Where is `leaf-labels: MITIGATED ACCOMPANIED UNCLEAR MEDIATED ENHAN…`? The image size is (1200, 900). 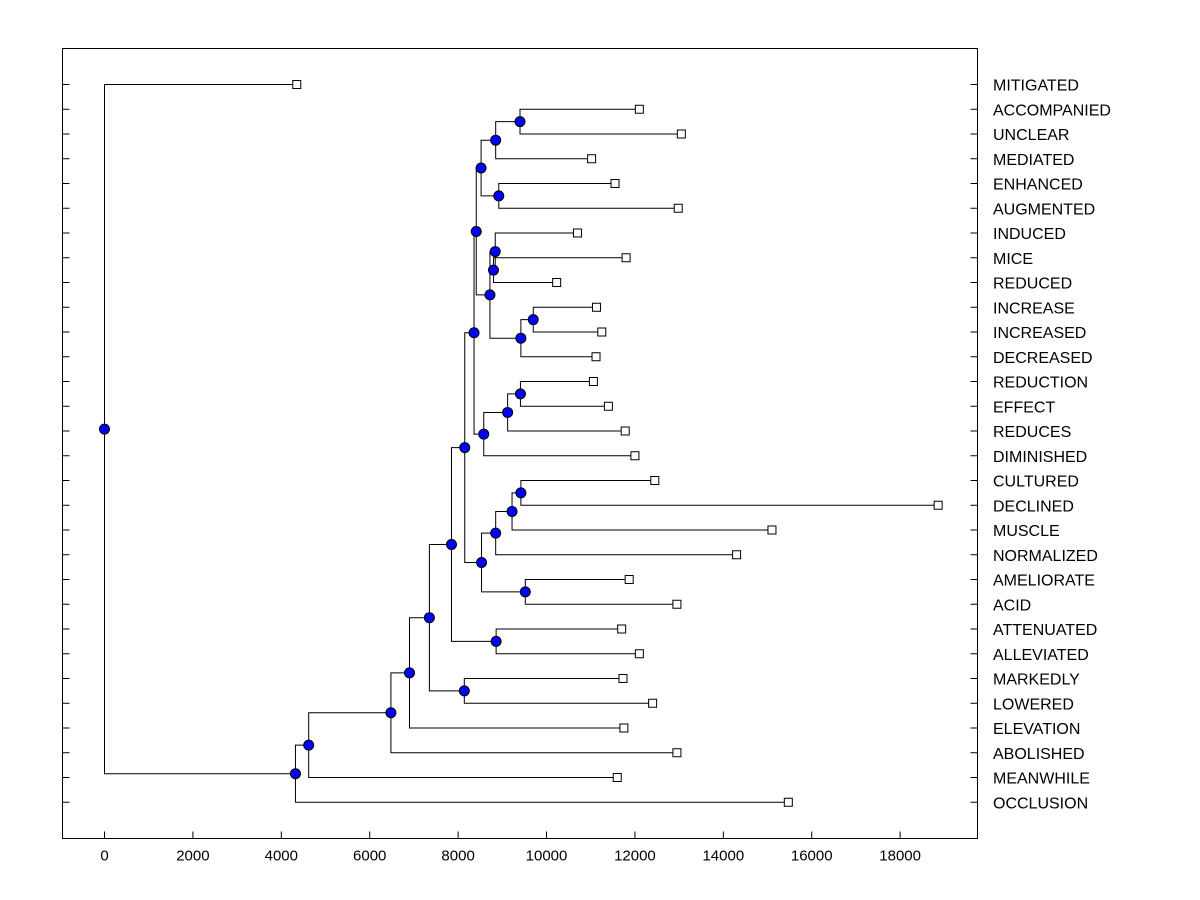 leaf-labels: MITIGATED ACCOMPANIED UNCLEAR MEDIATED ENHAN… is located at coordinates (1052, 445).